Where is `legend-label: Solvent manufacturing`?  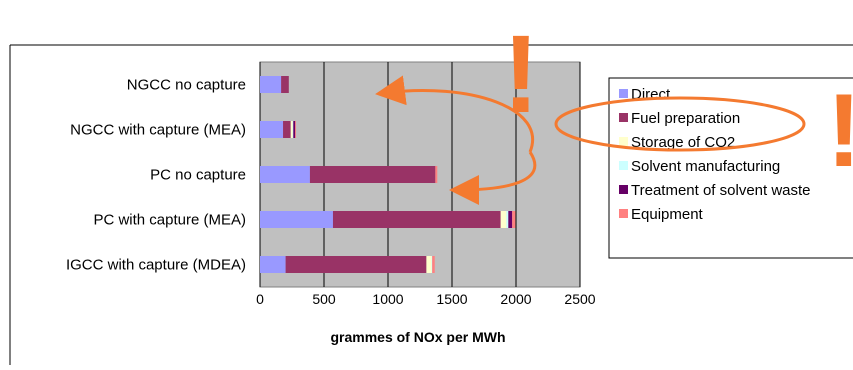 legend-label: Solvent manufacturing is located at coordinates (705, 166).